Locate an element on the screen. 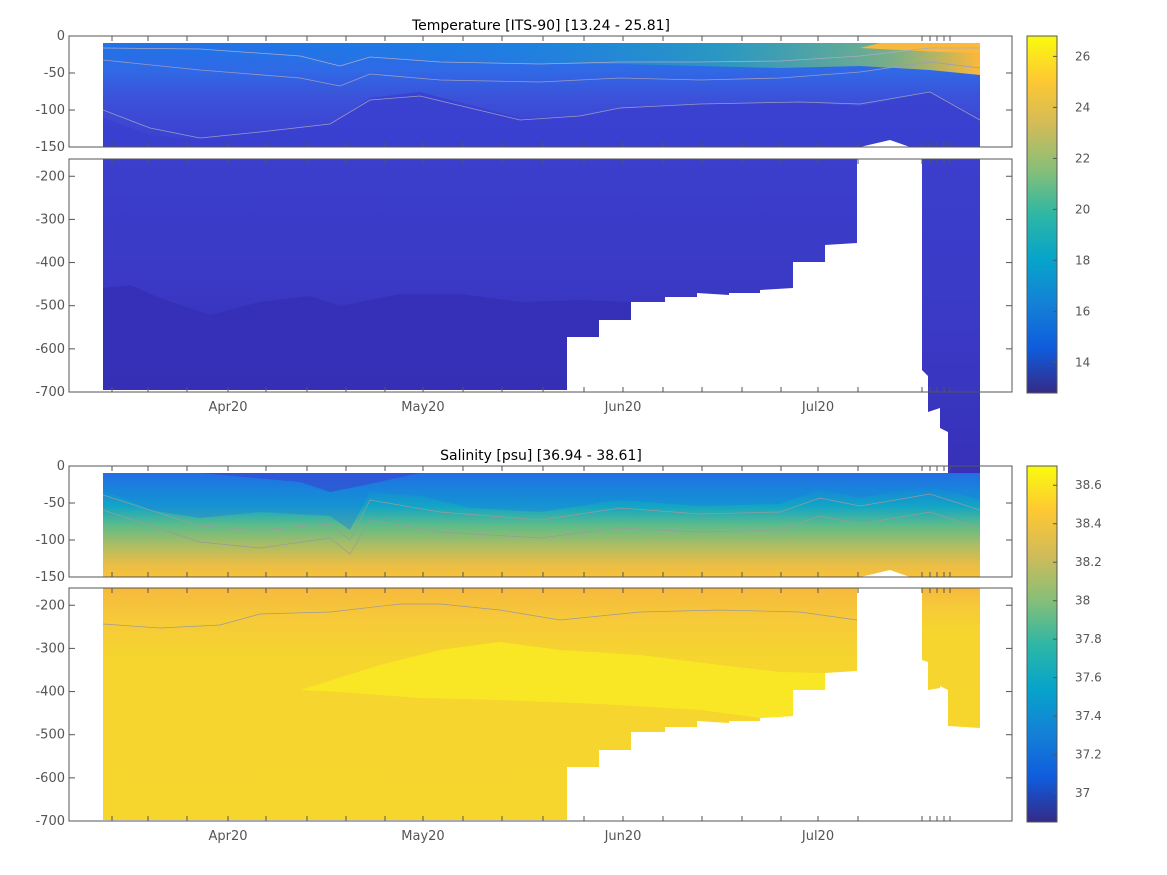 Image resolution: width=1167 pixels, height=875 pixels. temperature-lower-ytick-label: -700 is located at coordinates (50, 392).